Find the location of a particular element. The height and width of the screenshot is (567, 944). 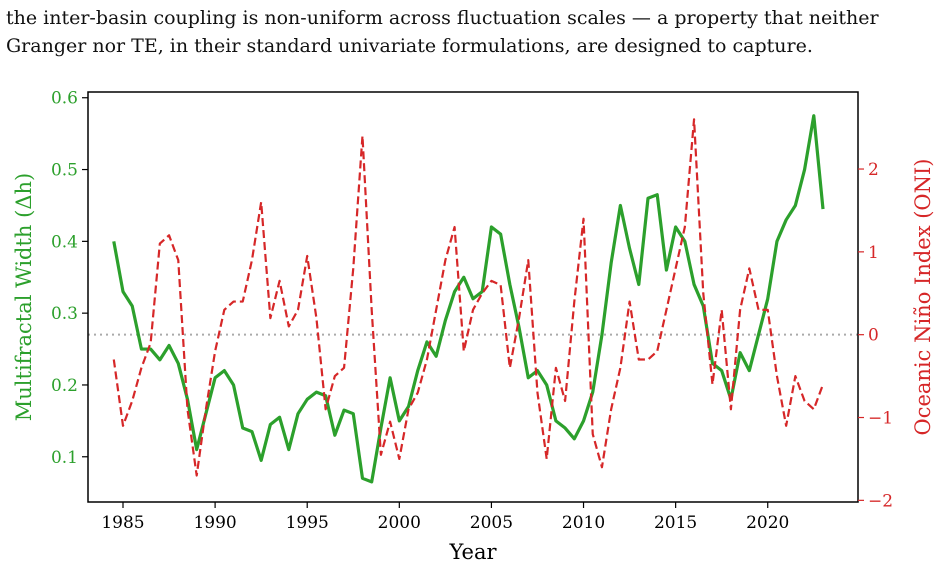

x-tick-label: 1985 is located at coordinates (122, 523).